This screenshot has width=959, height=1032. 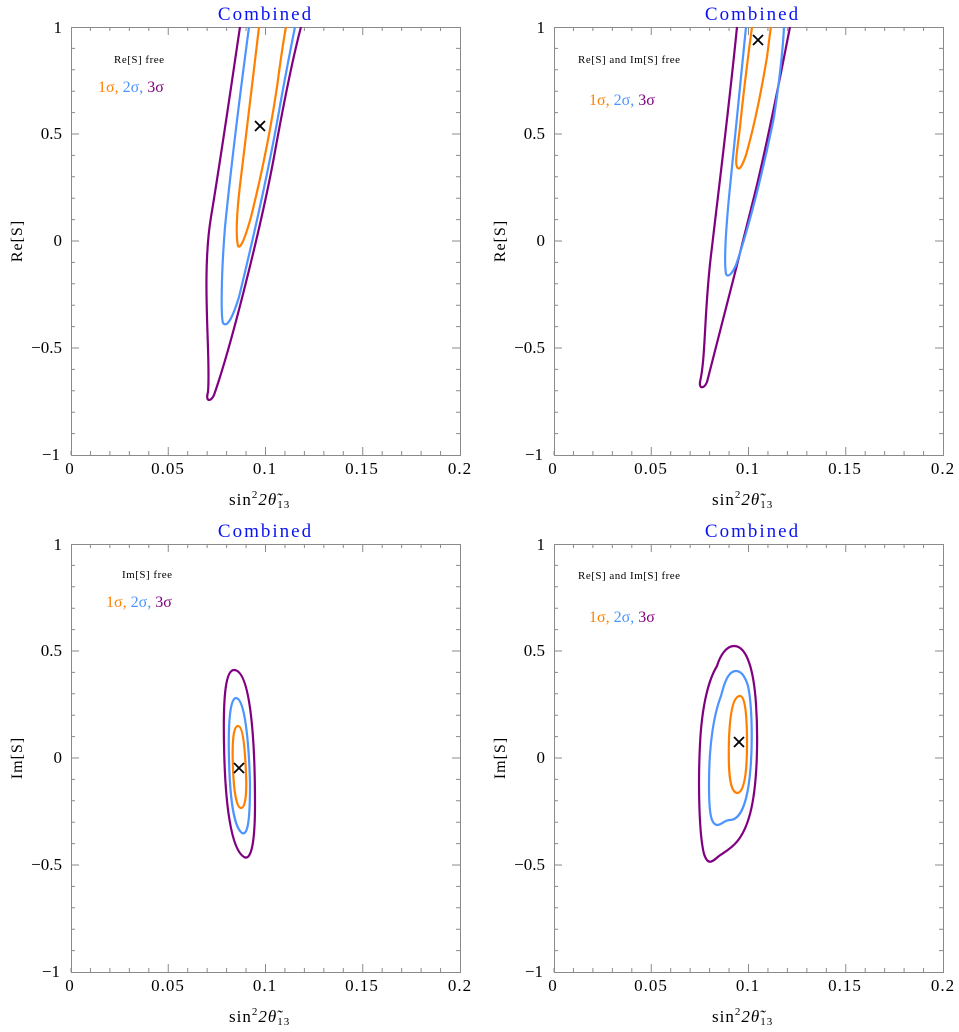 I want to click on y-axis-label: Re[S], so click(x=17, y=241).